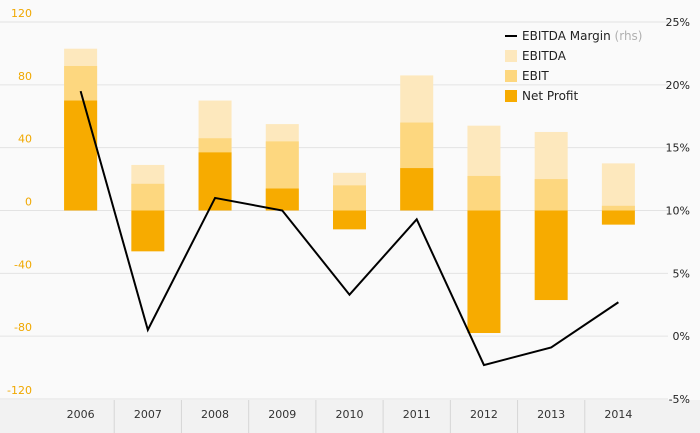 This screenshot has width=700, height=433. I want to click on x-tick-label: 2007, so click(148, 414).